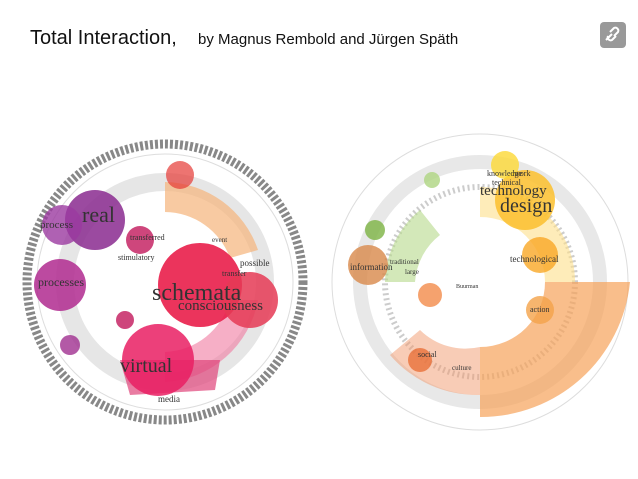 The width and height of the screenshot is (638, 479). Describe the element at coordinates (526, 206) in the screenshot. I see `word: design` at that location.